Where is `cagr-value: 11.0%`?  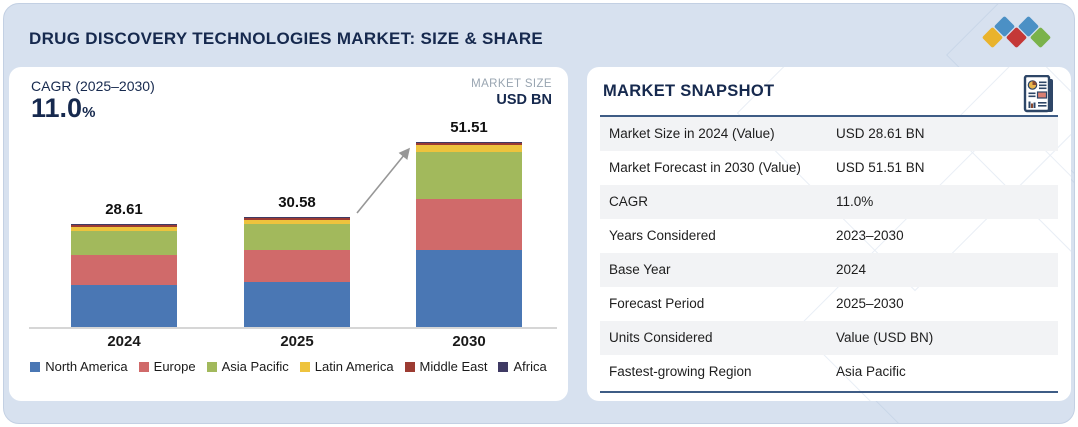 cagr-value: 11.0% is located at coordinates (93, 108).